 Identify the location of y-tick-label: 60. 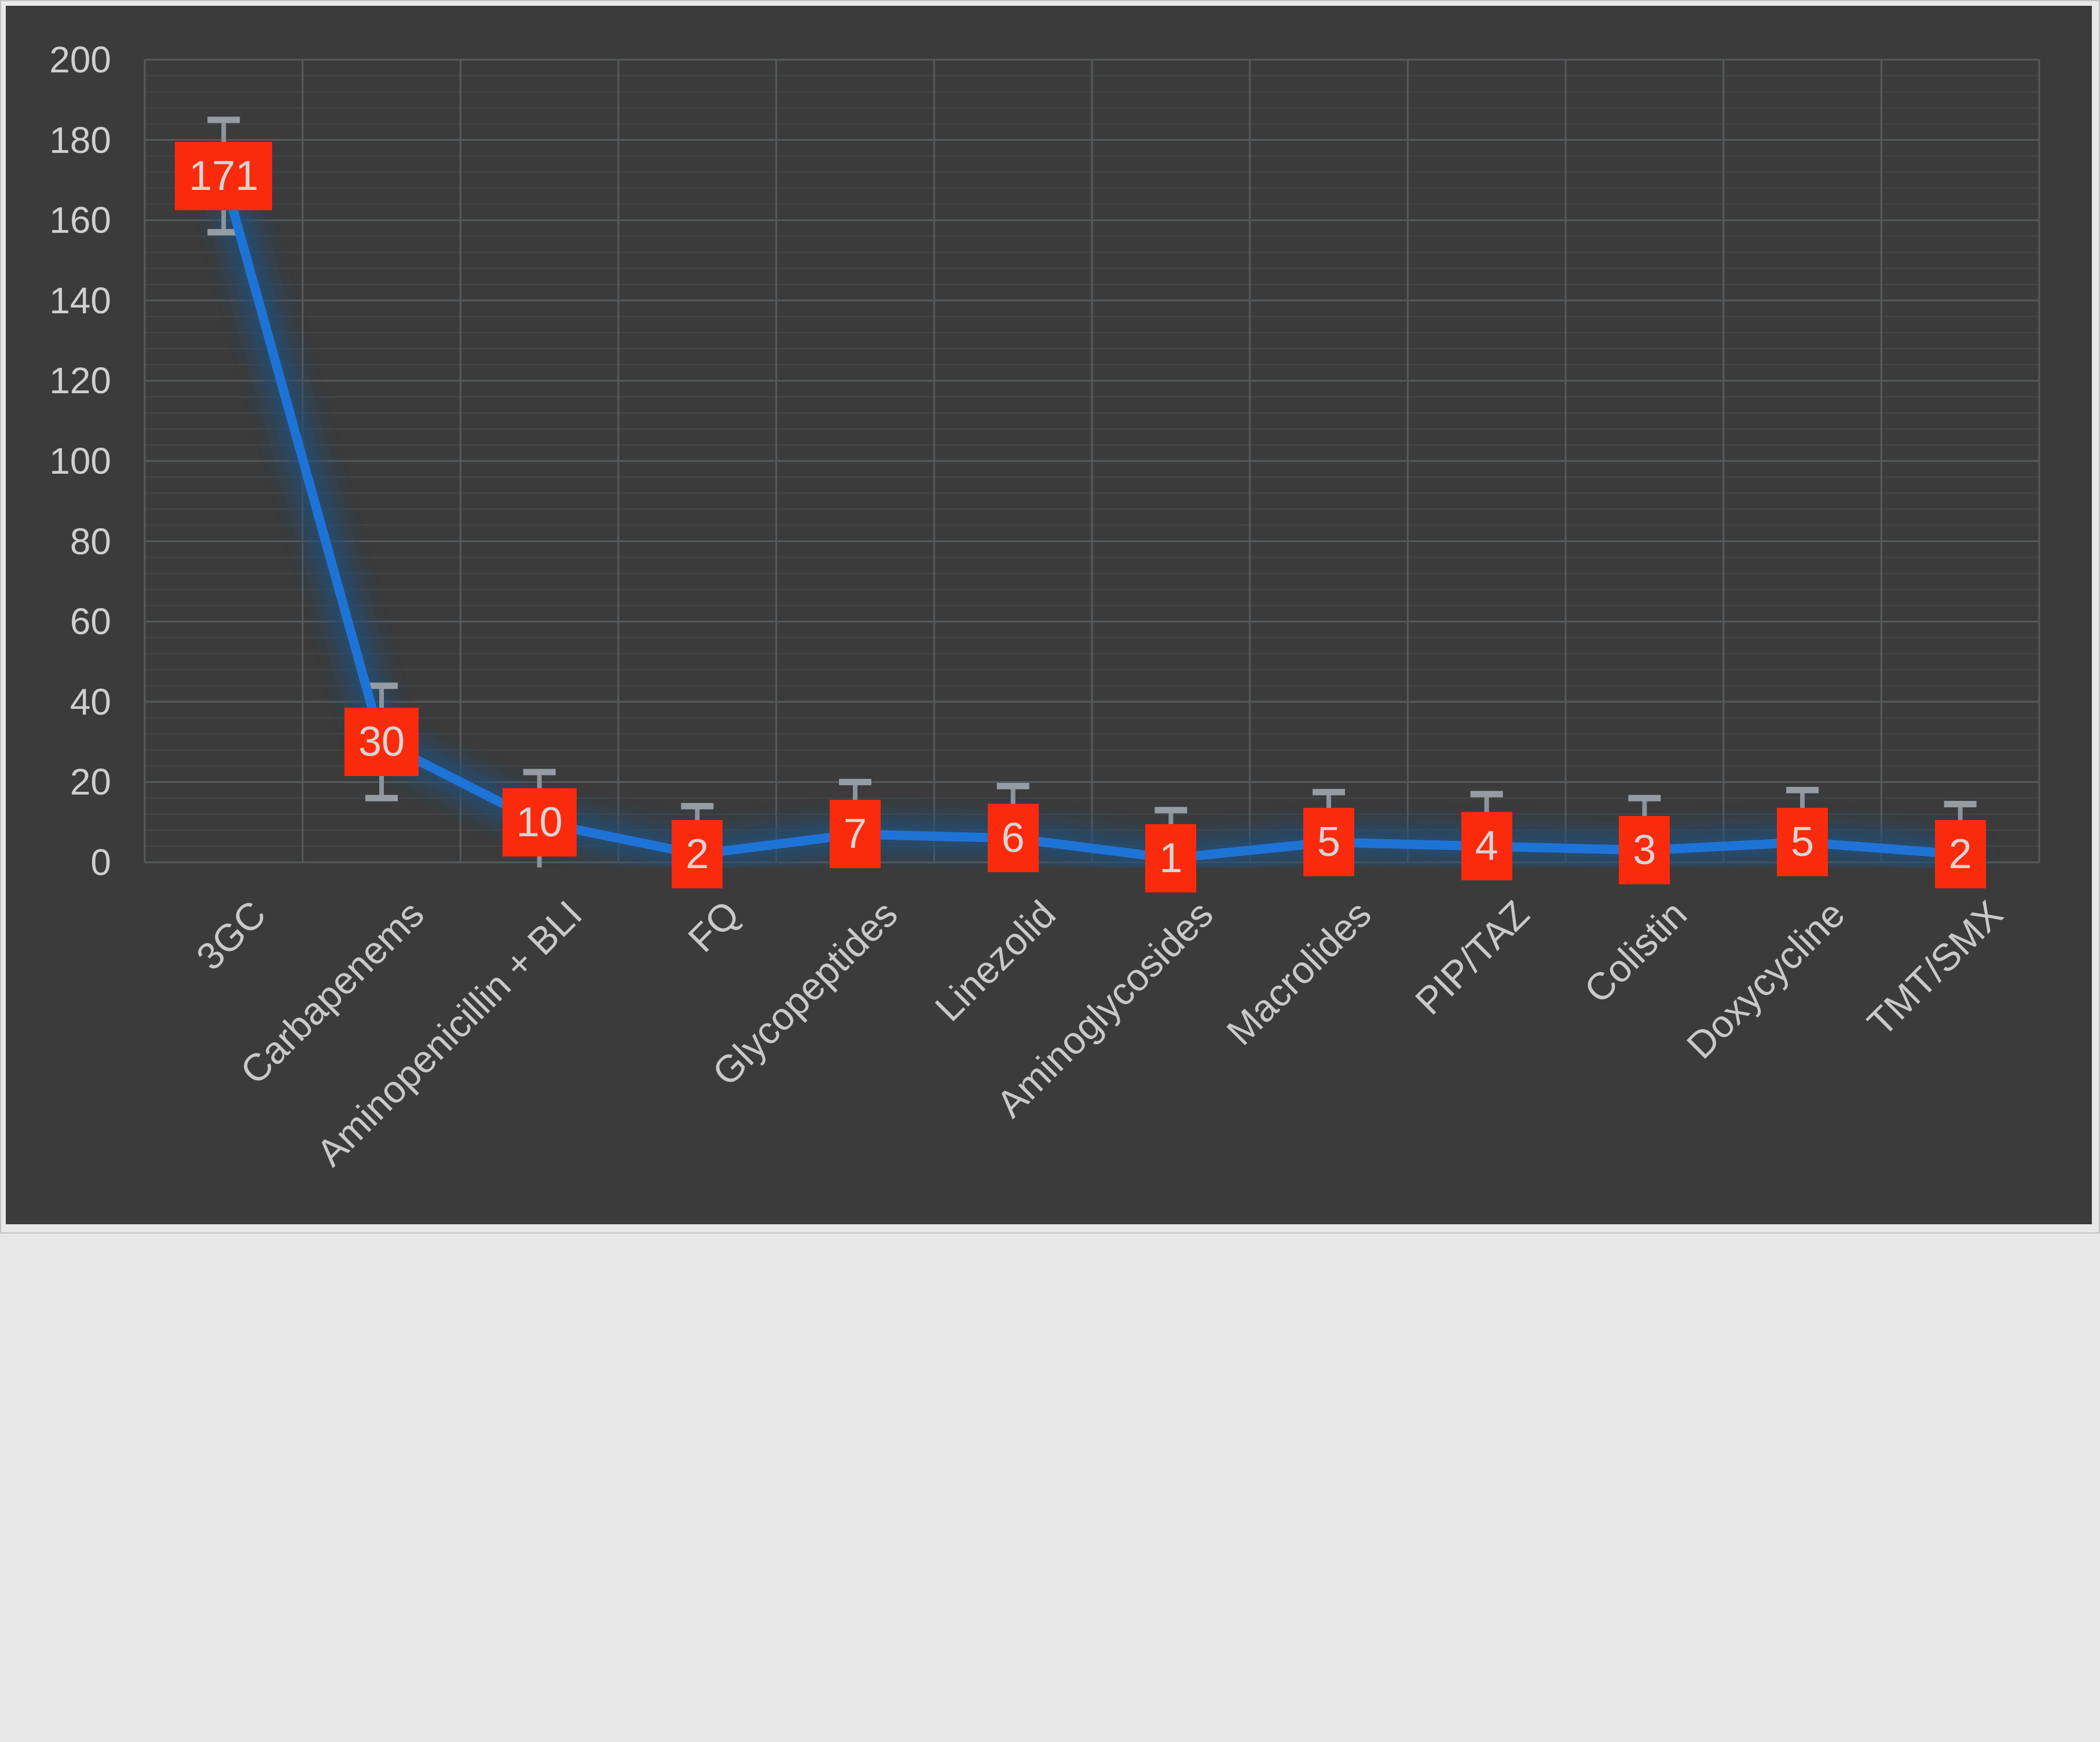
(90, 622).